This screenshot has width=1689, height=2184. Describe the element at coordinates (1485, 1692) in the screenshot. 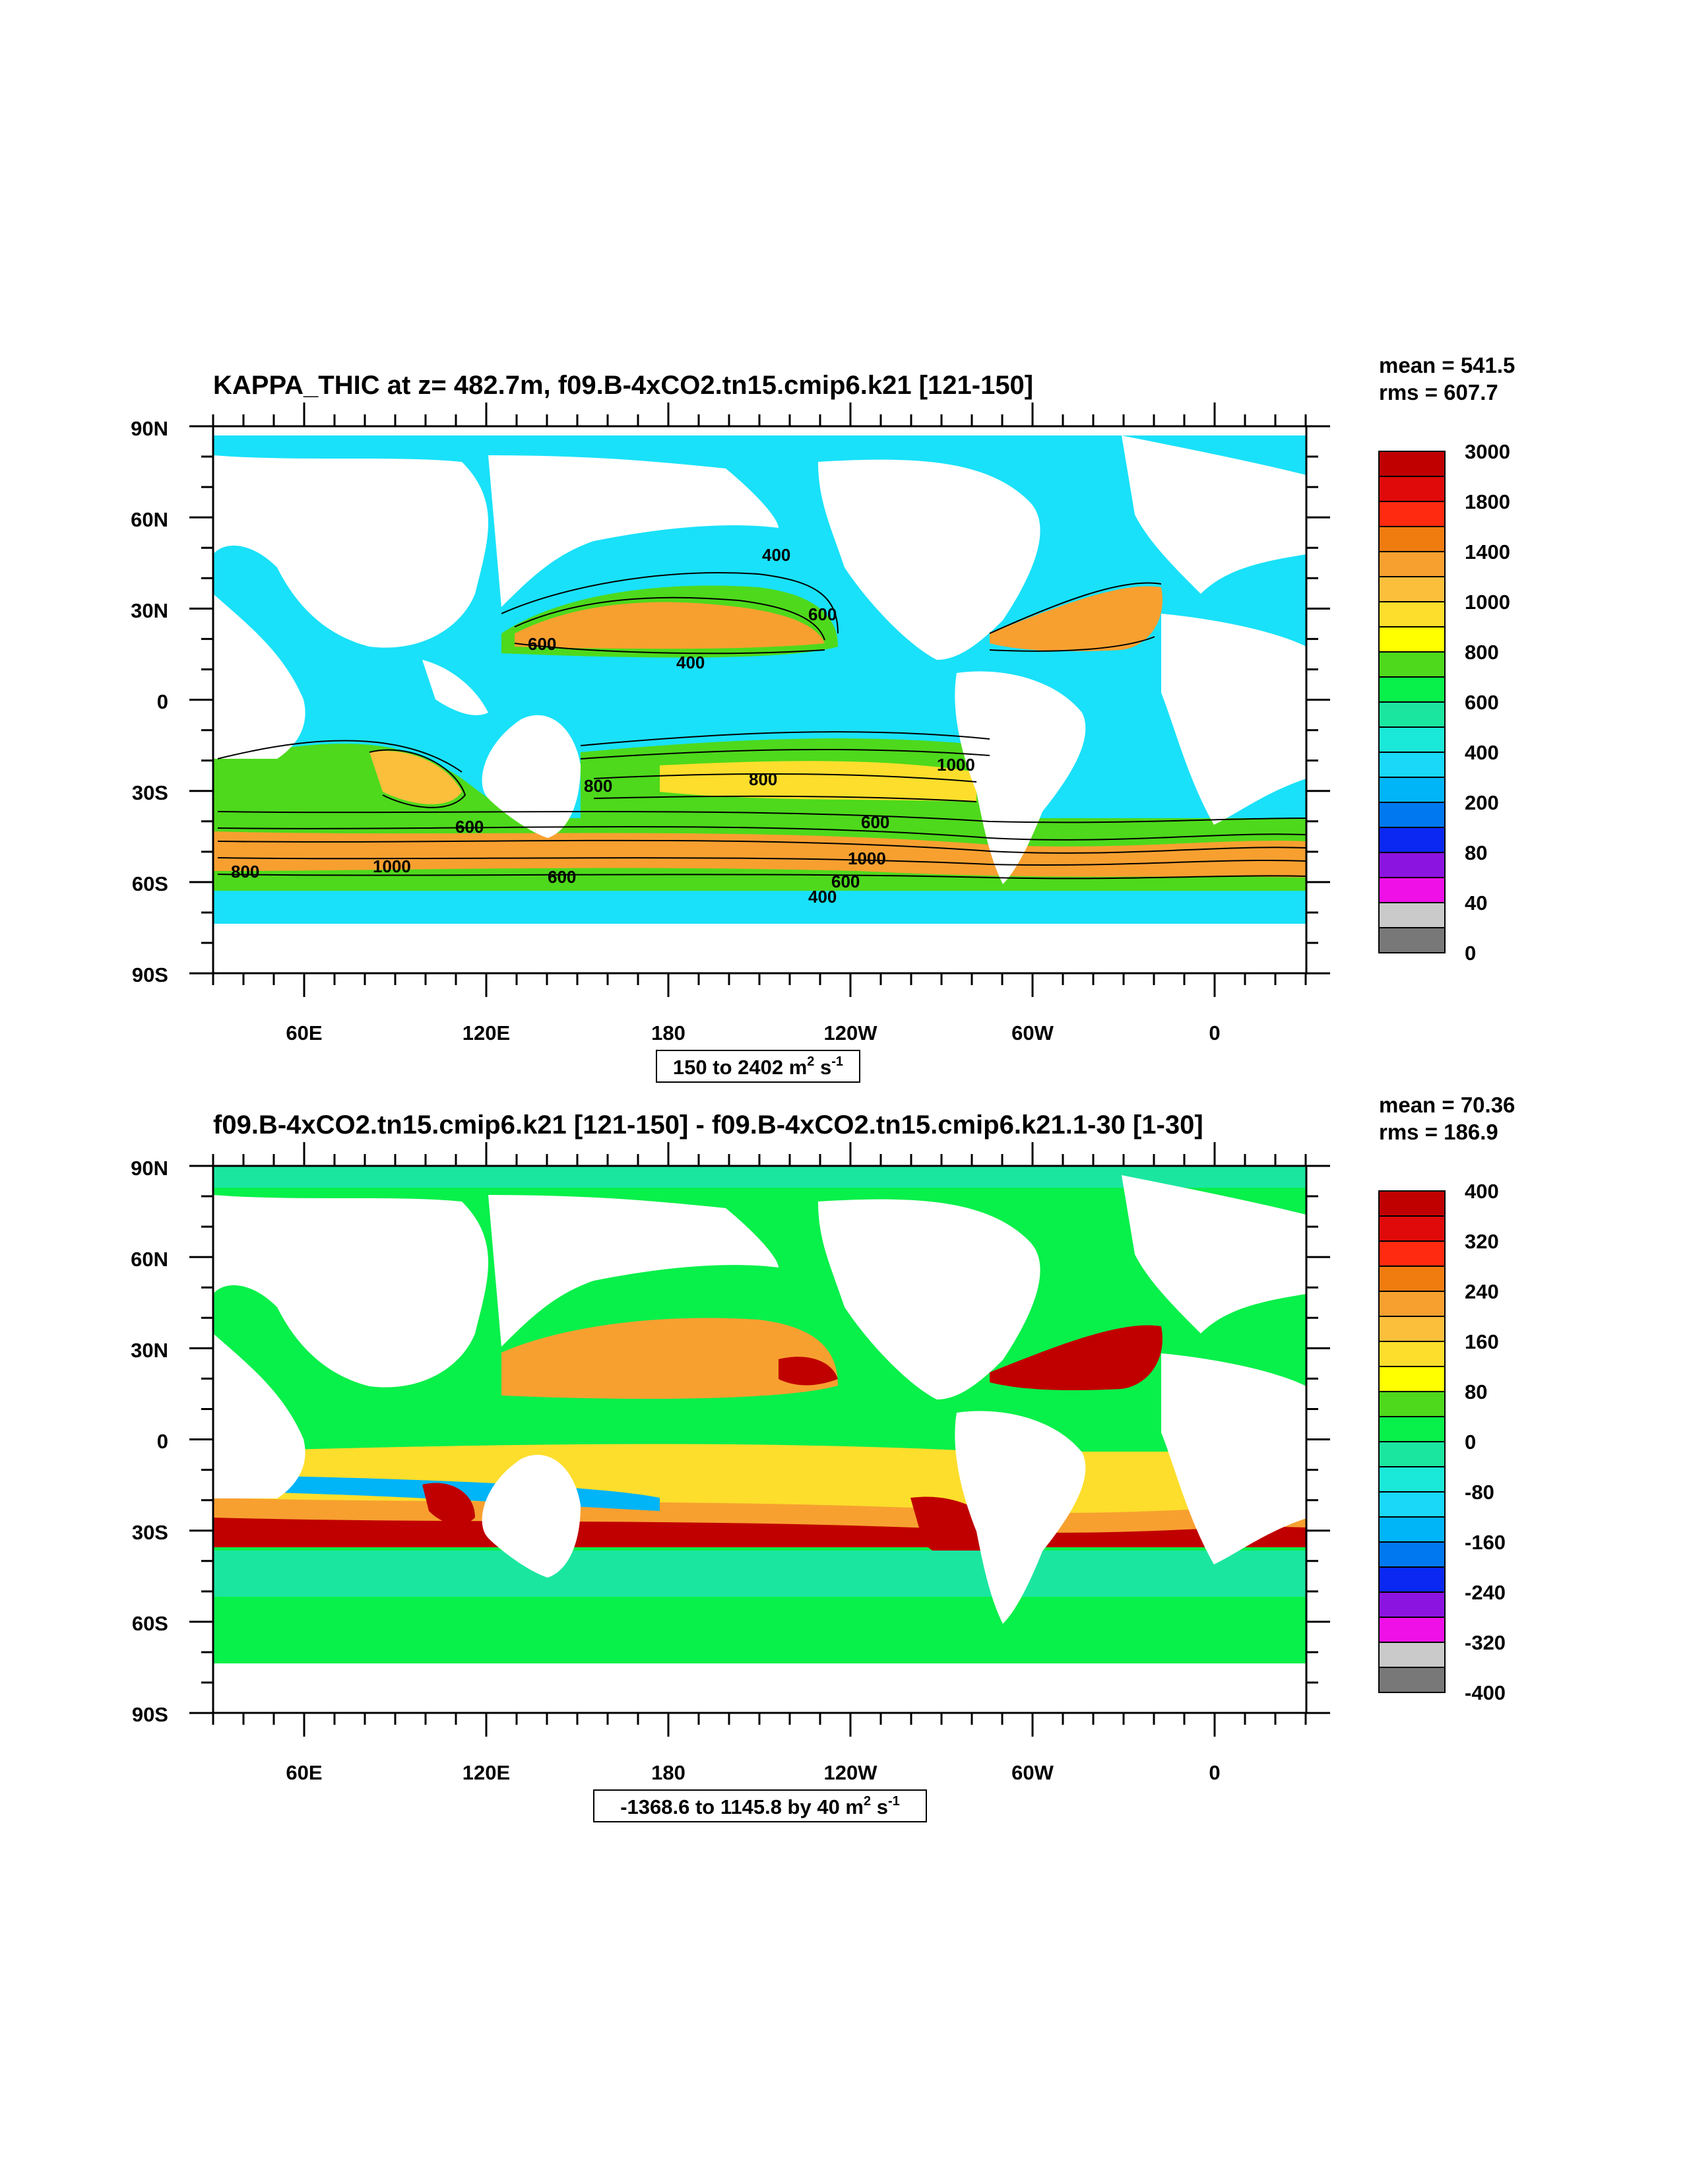

I see `colorbar-label: -400` at that location.